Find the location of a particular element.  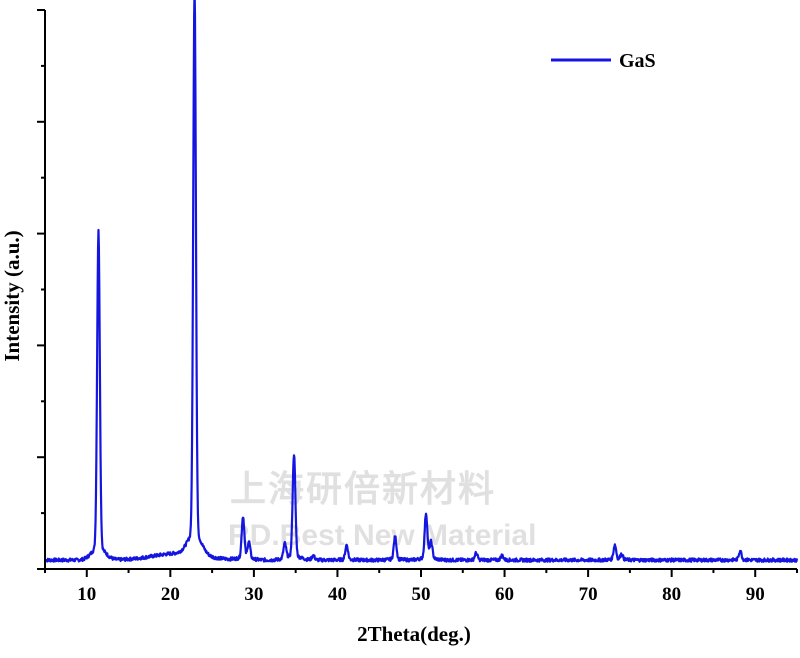

watermark-cn: 上海研倍新材料 is located at coordinates (363, 489).